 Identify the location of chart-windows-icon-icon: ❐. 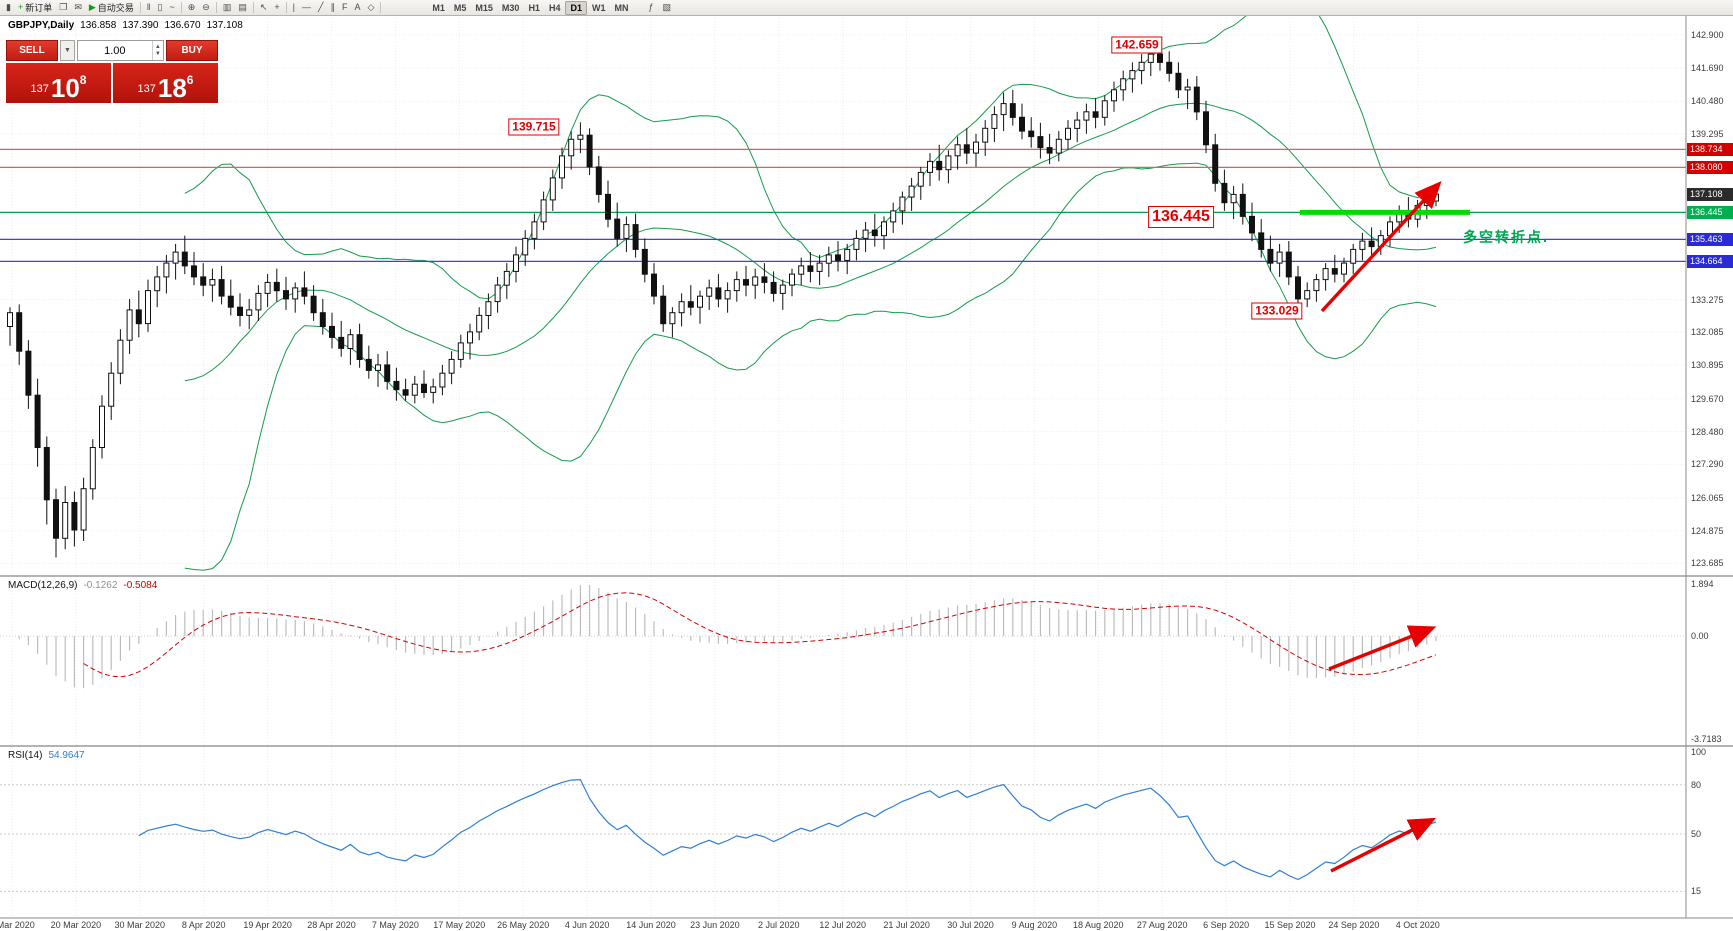
(63, 7).